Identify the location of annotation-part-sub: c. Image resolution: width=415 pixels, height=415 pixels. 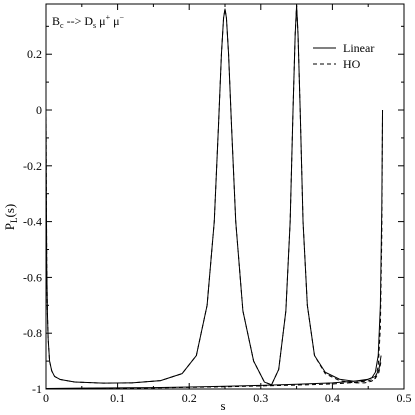
(62, 25).